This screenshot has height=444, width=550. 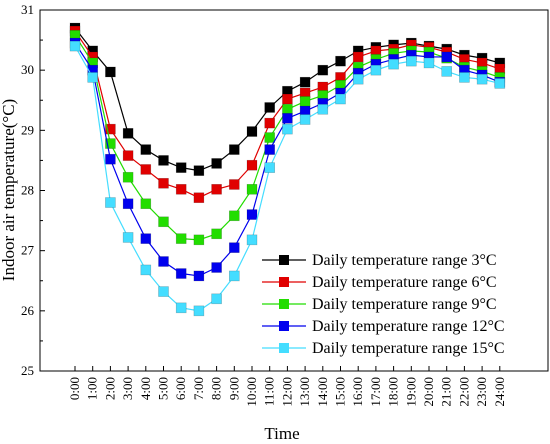 What do you see at coordinates (404, 282) in the screenshot?
I see `legend-label: Daily temperature range 6°C` at bounding box center [404, 282].